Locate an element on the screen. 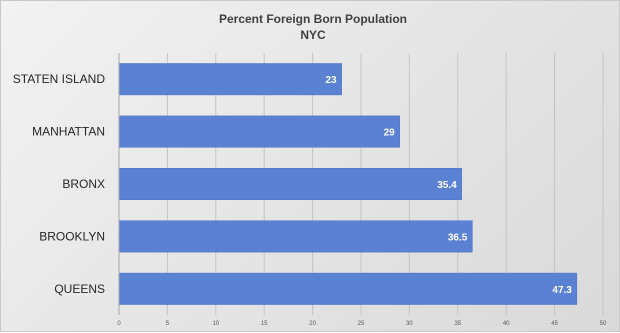  data-label: 47.3 is located at coordinates (562, 290).